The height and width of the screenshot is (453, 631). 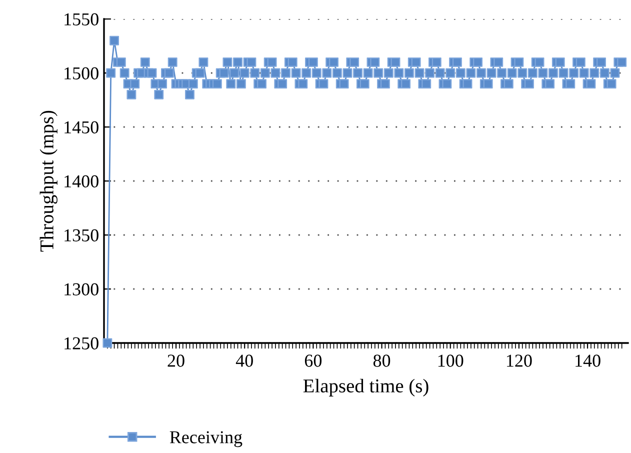 What do you see at coordinates (49, 181) in the screenshot?
I see `y-axis-title: Throughput (mps)` at bounding box center [49, 181].